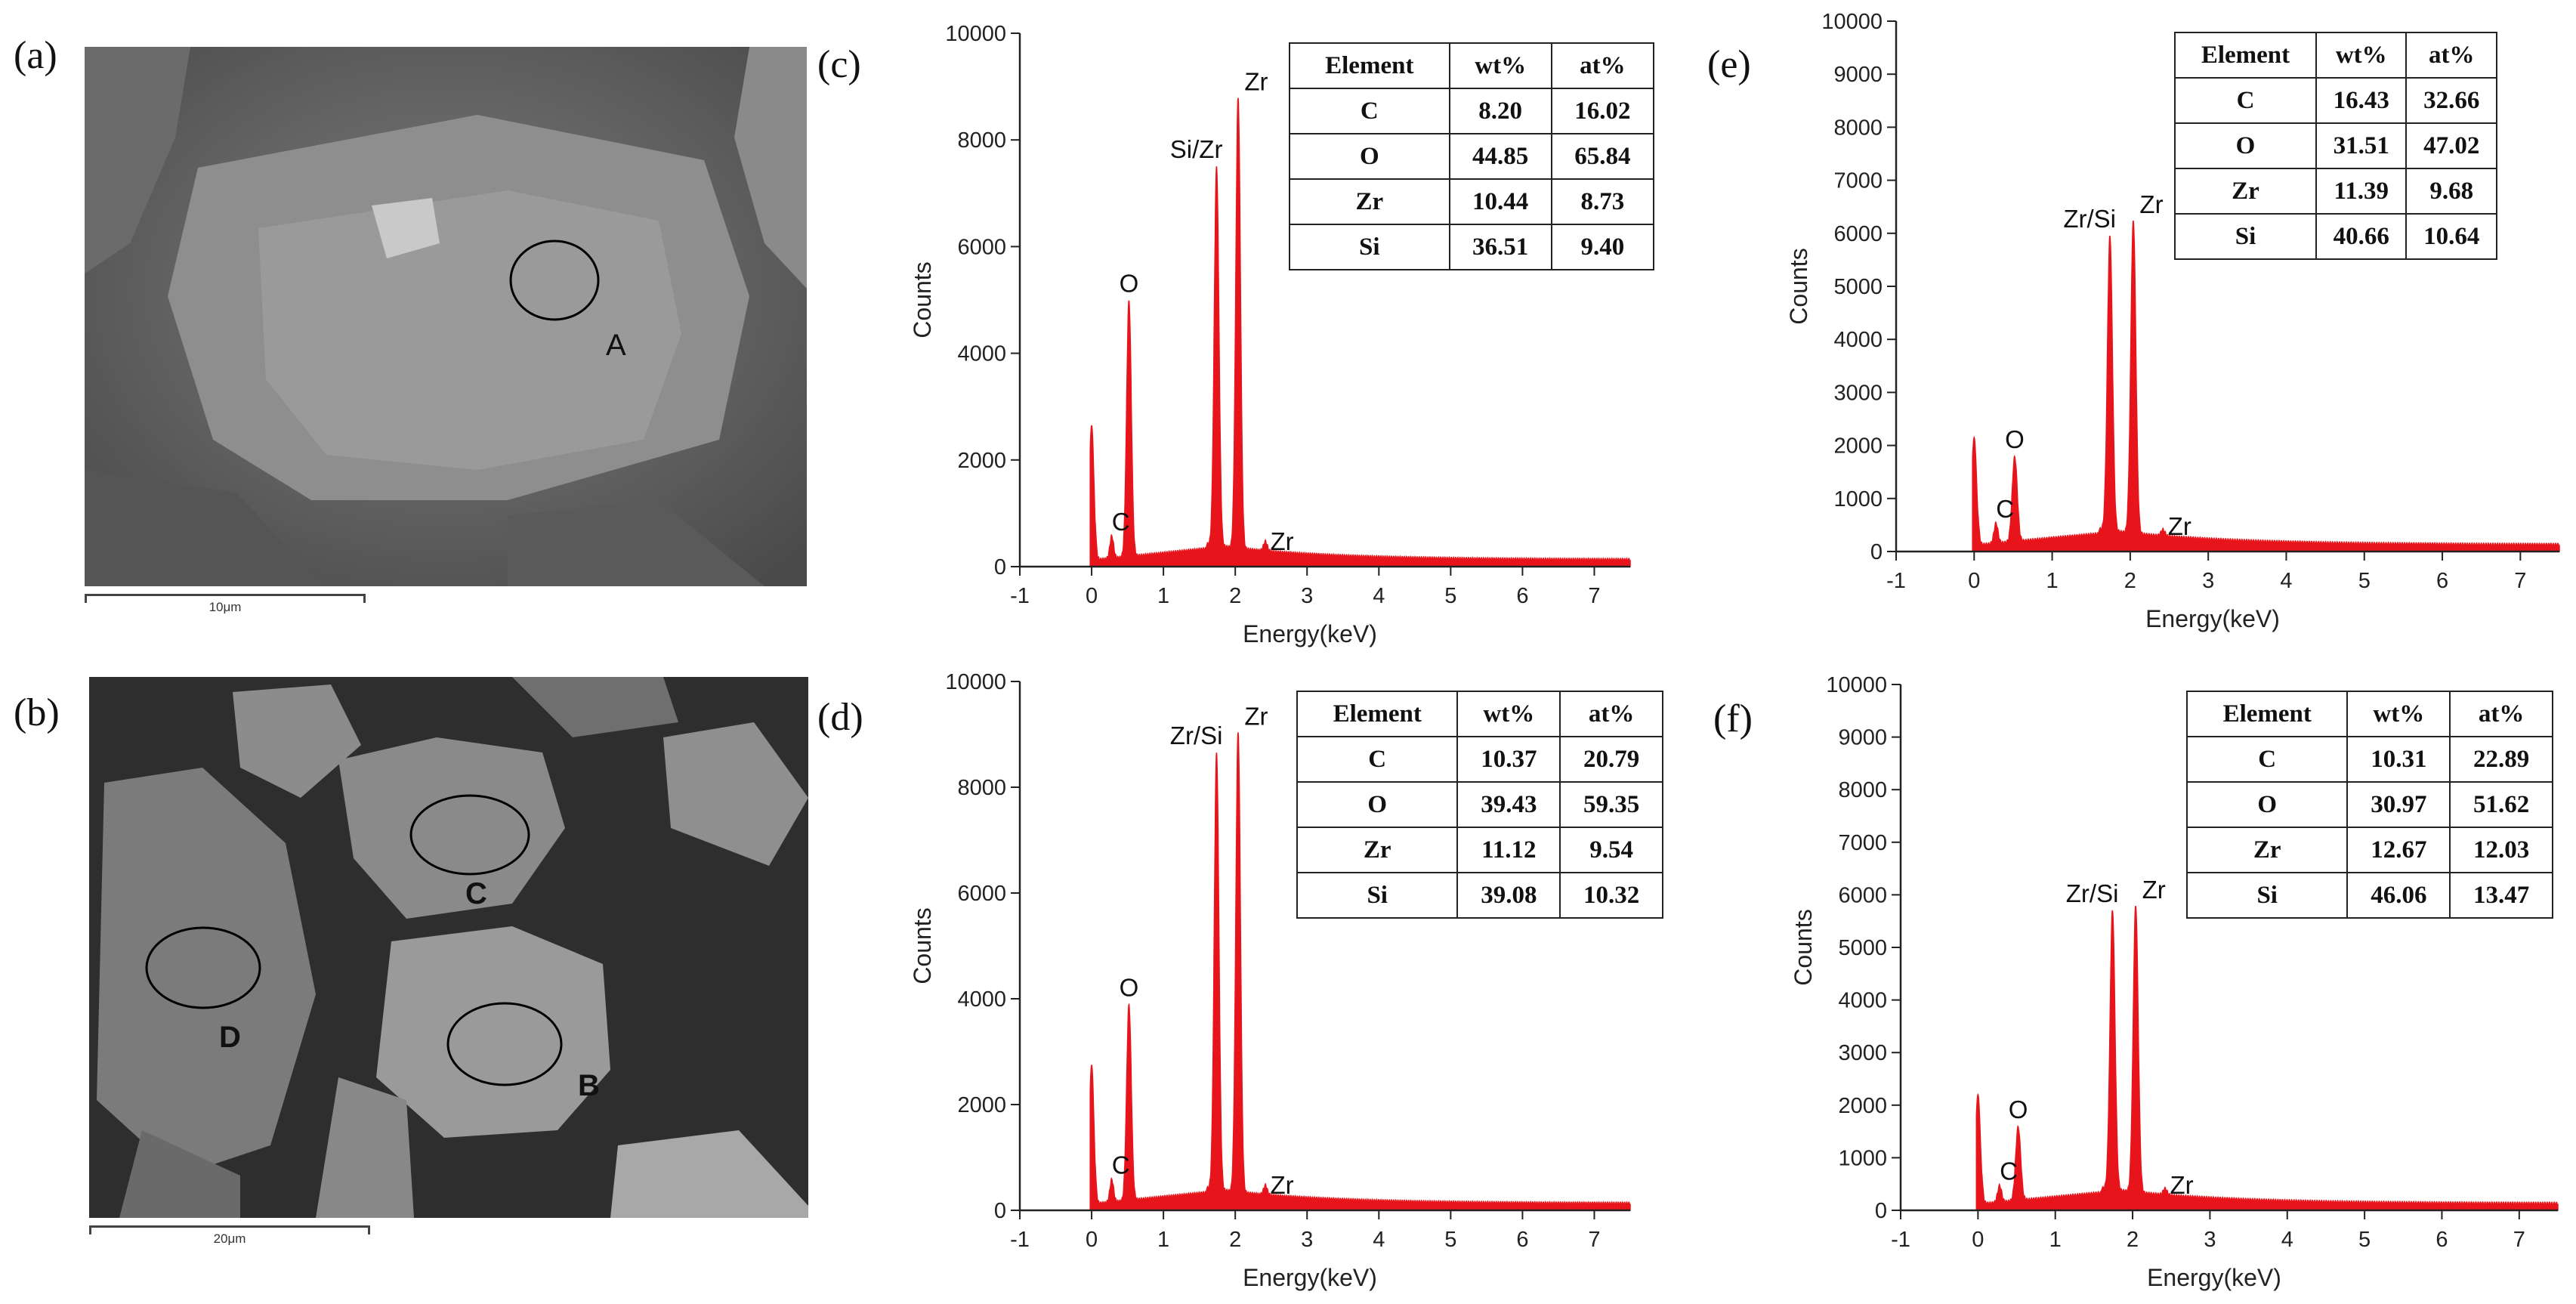  Describe the element at coordinates (448, 947) in the screenshot. I see `sem-image-b: C D B` at that location.